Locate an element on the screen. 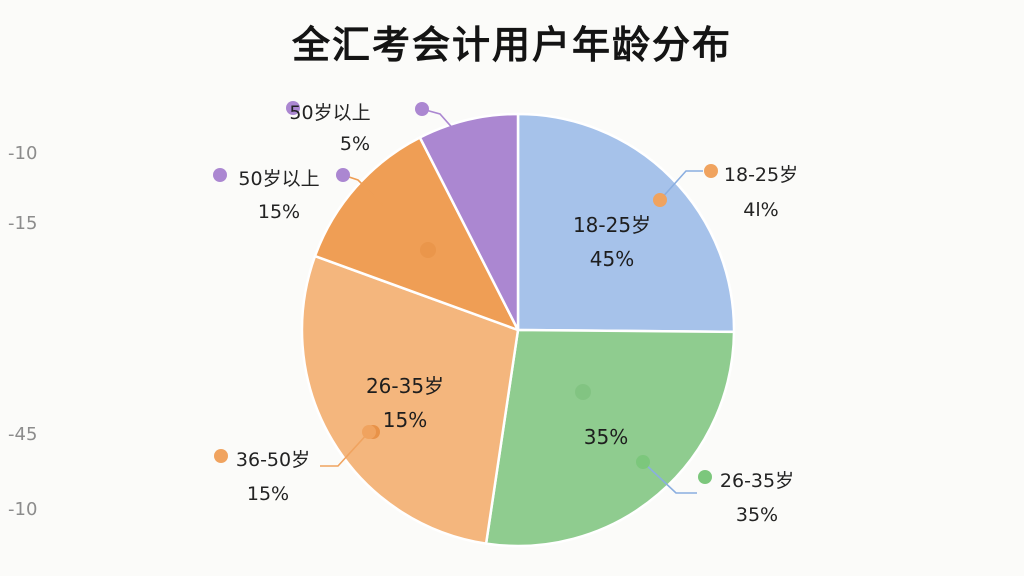 This screenshot has height=576, width=1024. edge-tick-label-2: -15 is located at coordinates (22, 223).